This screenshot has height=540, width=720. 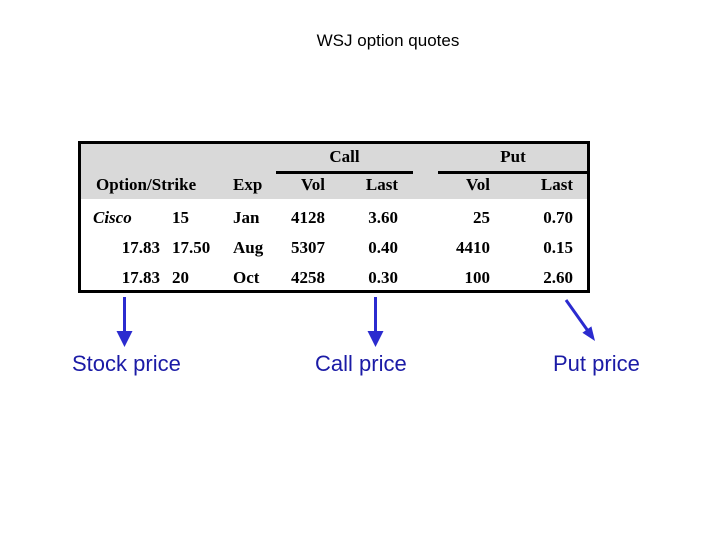 I want to click on table-cell-put-last: 2.60, so click(x=558, y=277).